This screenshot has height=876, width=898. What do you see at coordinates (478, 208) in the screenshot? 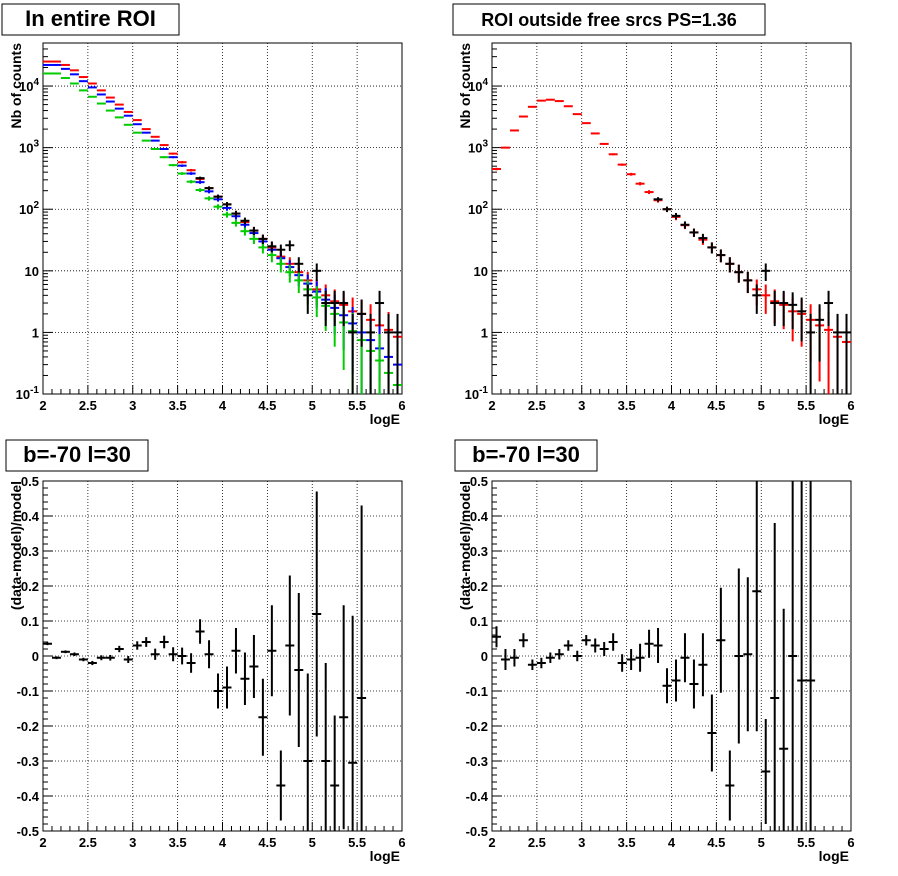
I see `y-tick-label: 10²` at bounding box center [478, 208].